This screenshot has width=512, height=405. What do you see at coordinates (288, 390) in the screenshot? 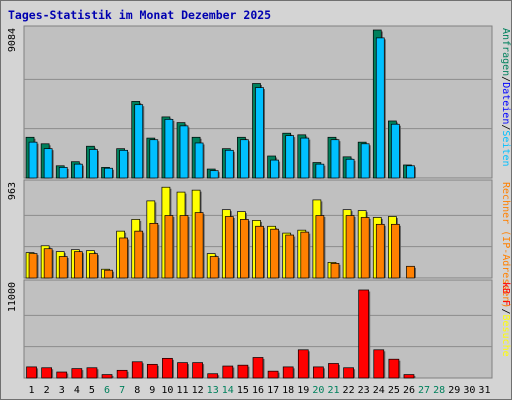
I see `day-label-18: 18` at bounding box center [288, 390].